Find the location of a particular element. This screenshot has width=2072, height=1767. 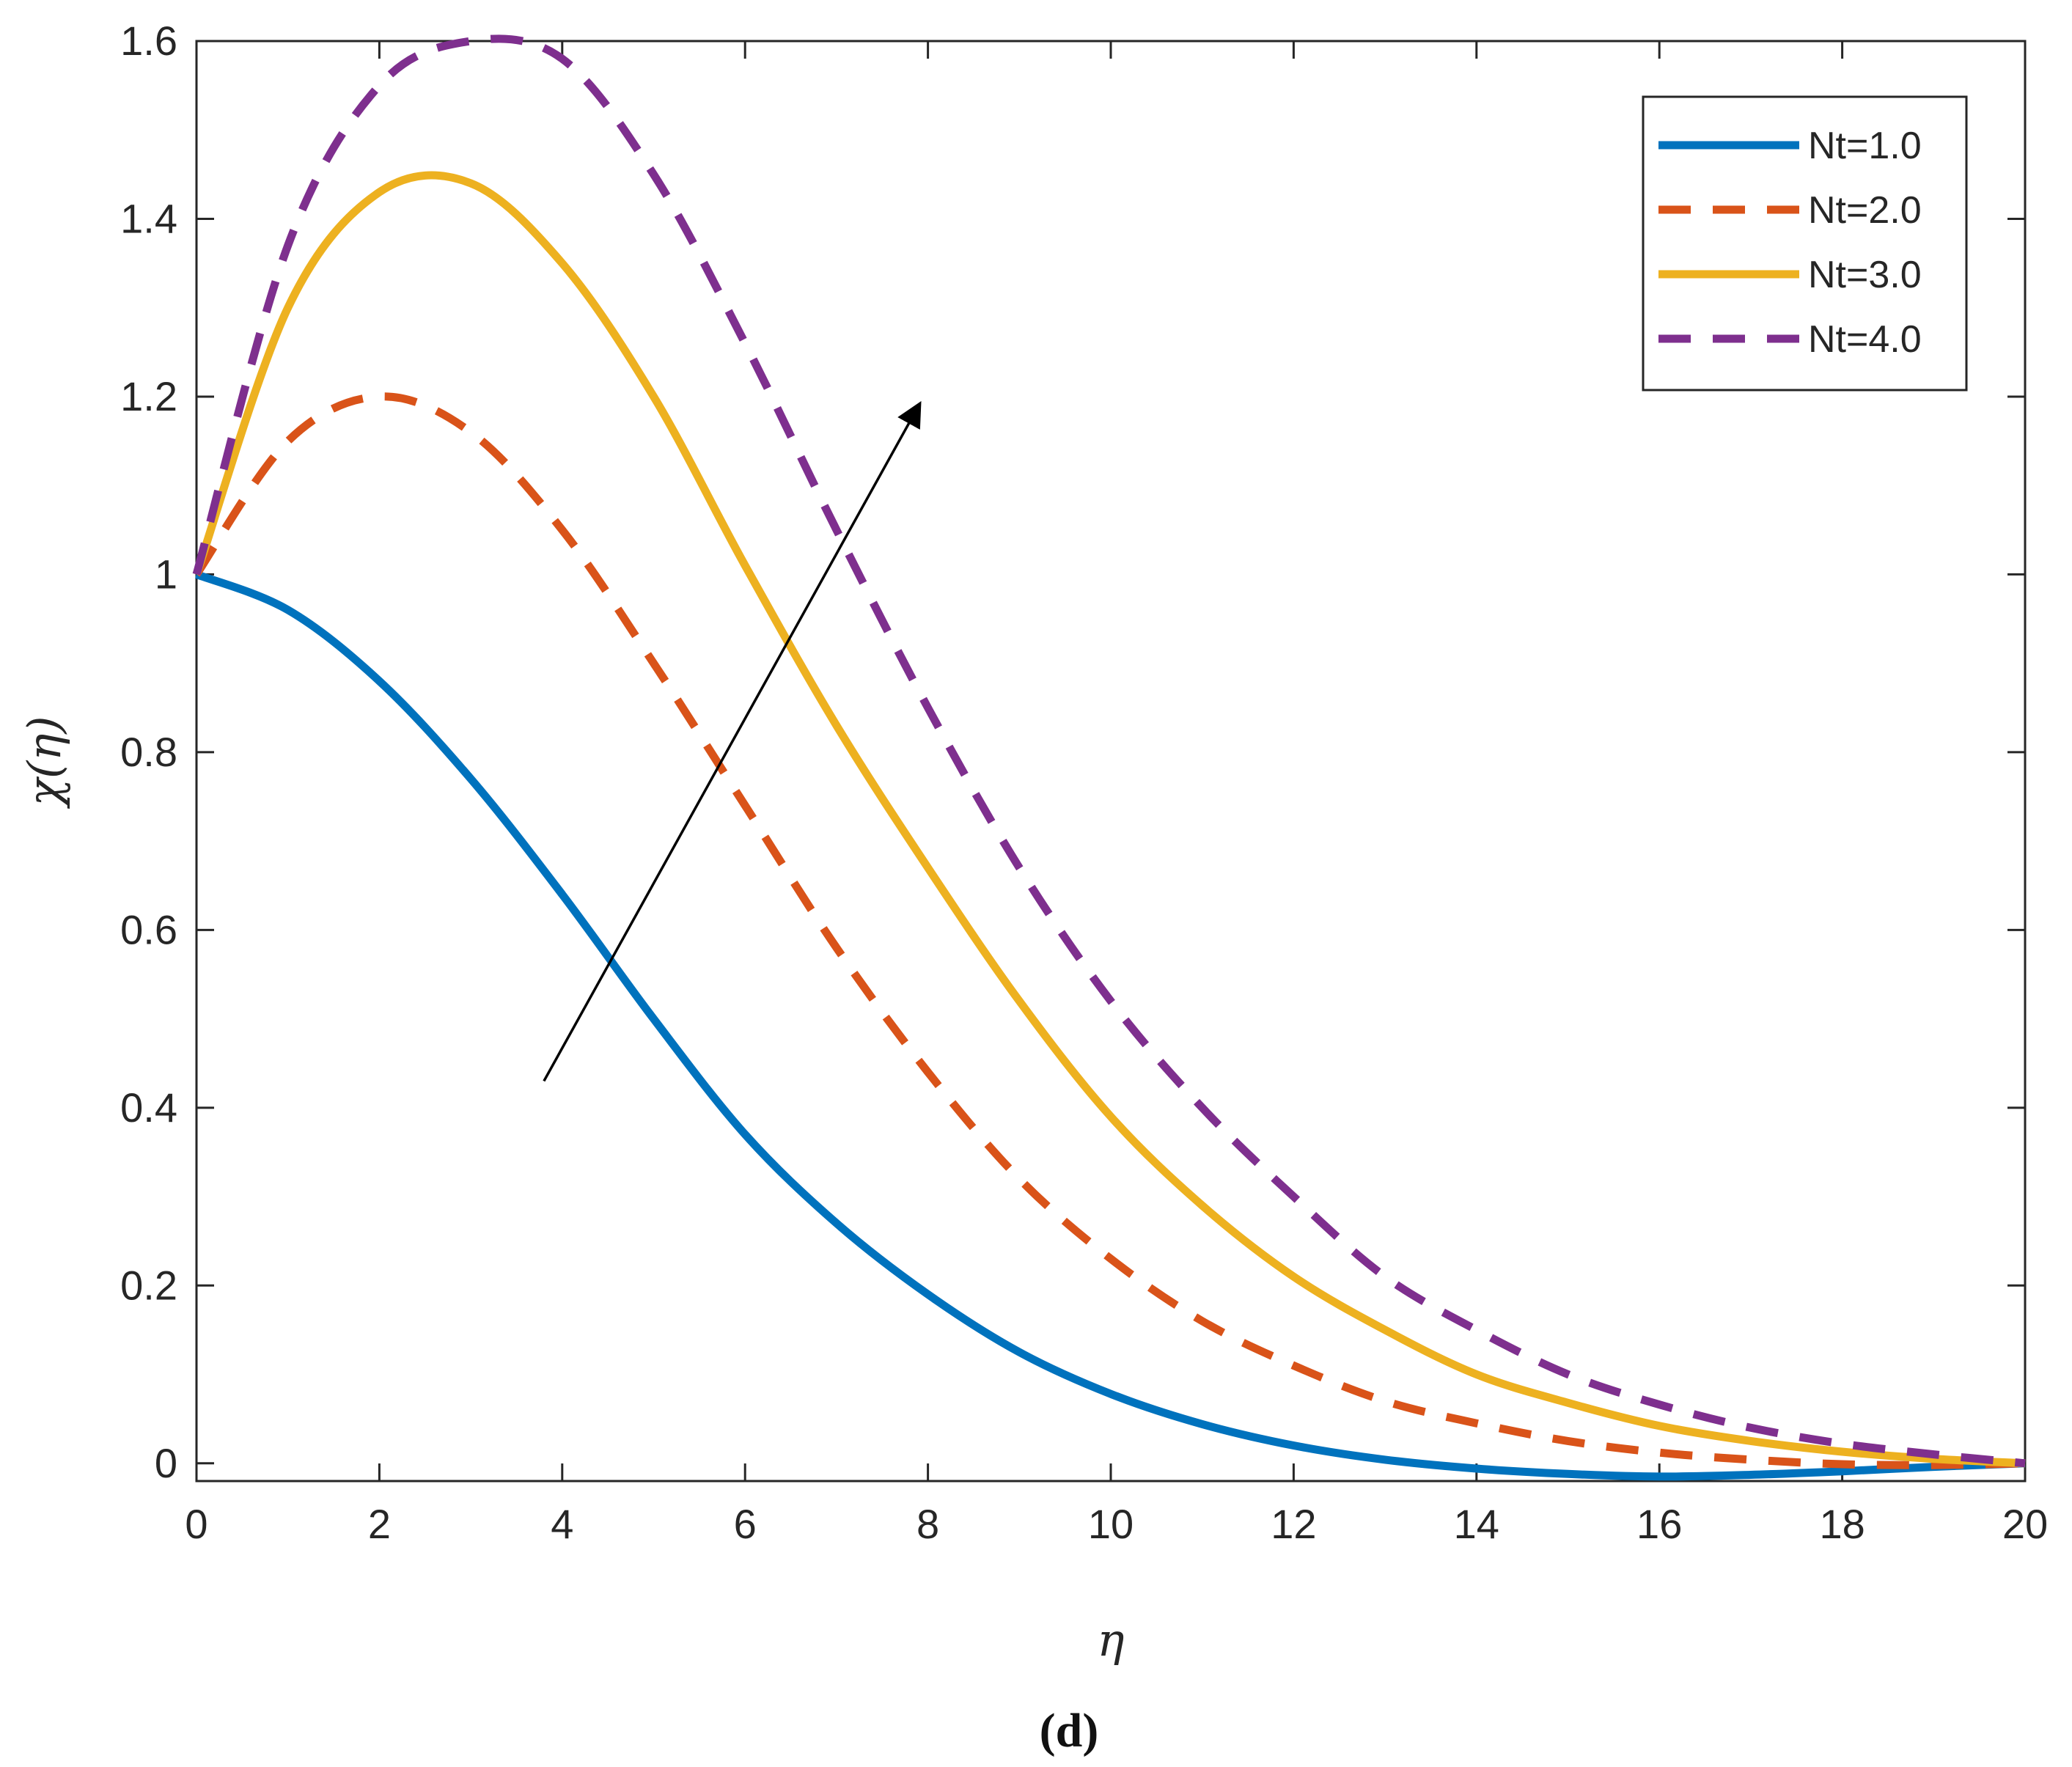

legend-label: Nt=4.0 is located at coordinates (1865, 339).